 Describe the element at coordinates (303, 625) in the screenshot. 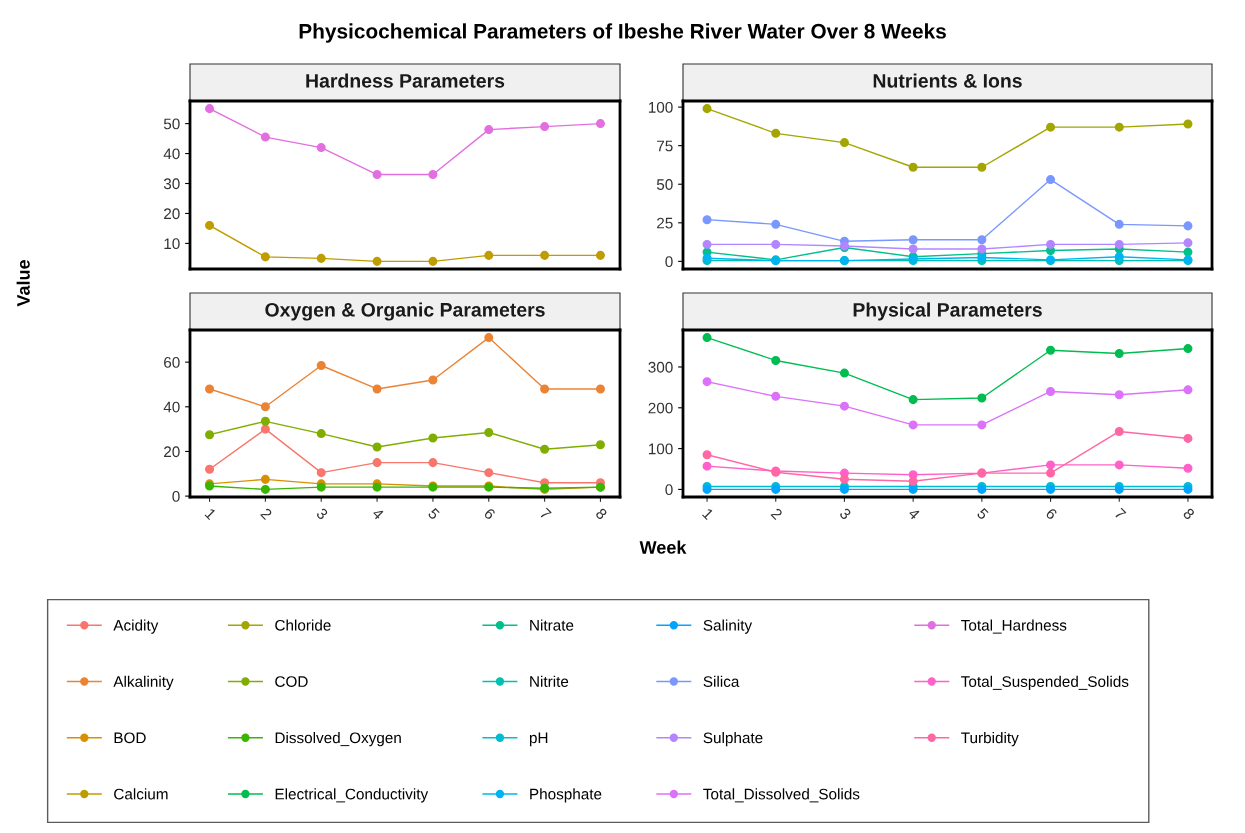

I see `legend-label: Chloride` at that location.